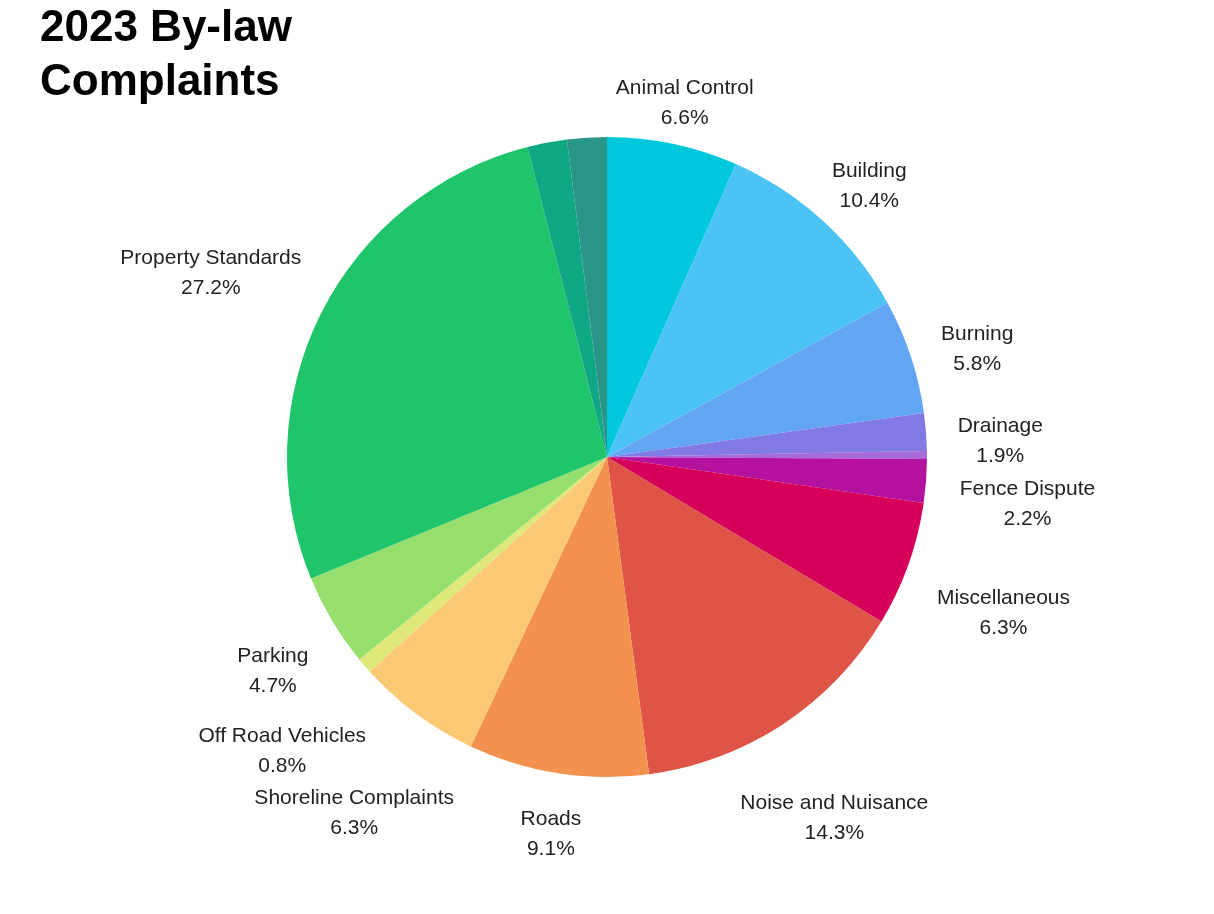 The height and width of the screenshot is (914, 1214). I want to click on data-label: 2.2%, so click(1027, 517).